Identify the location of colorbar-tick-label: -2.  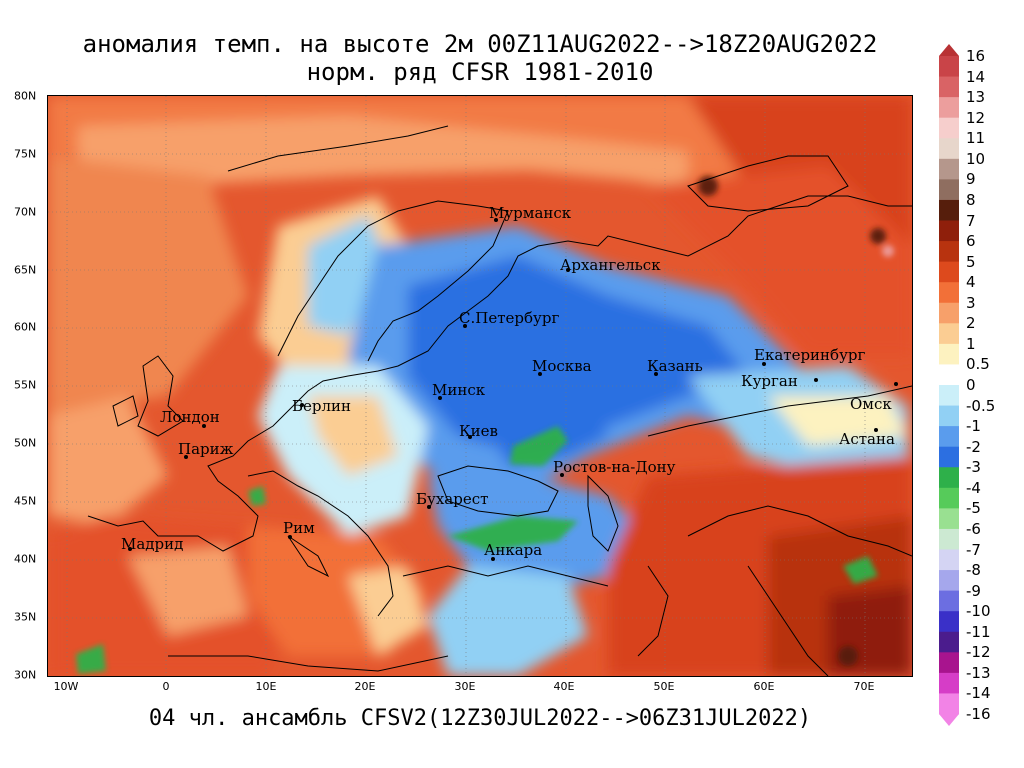
(973, 446).